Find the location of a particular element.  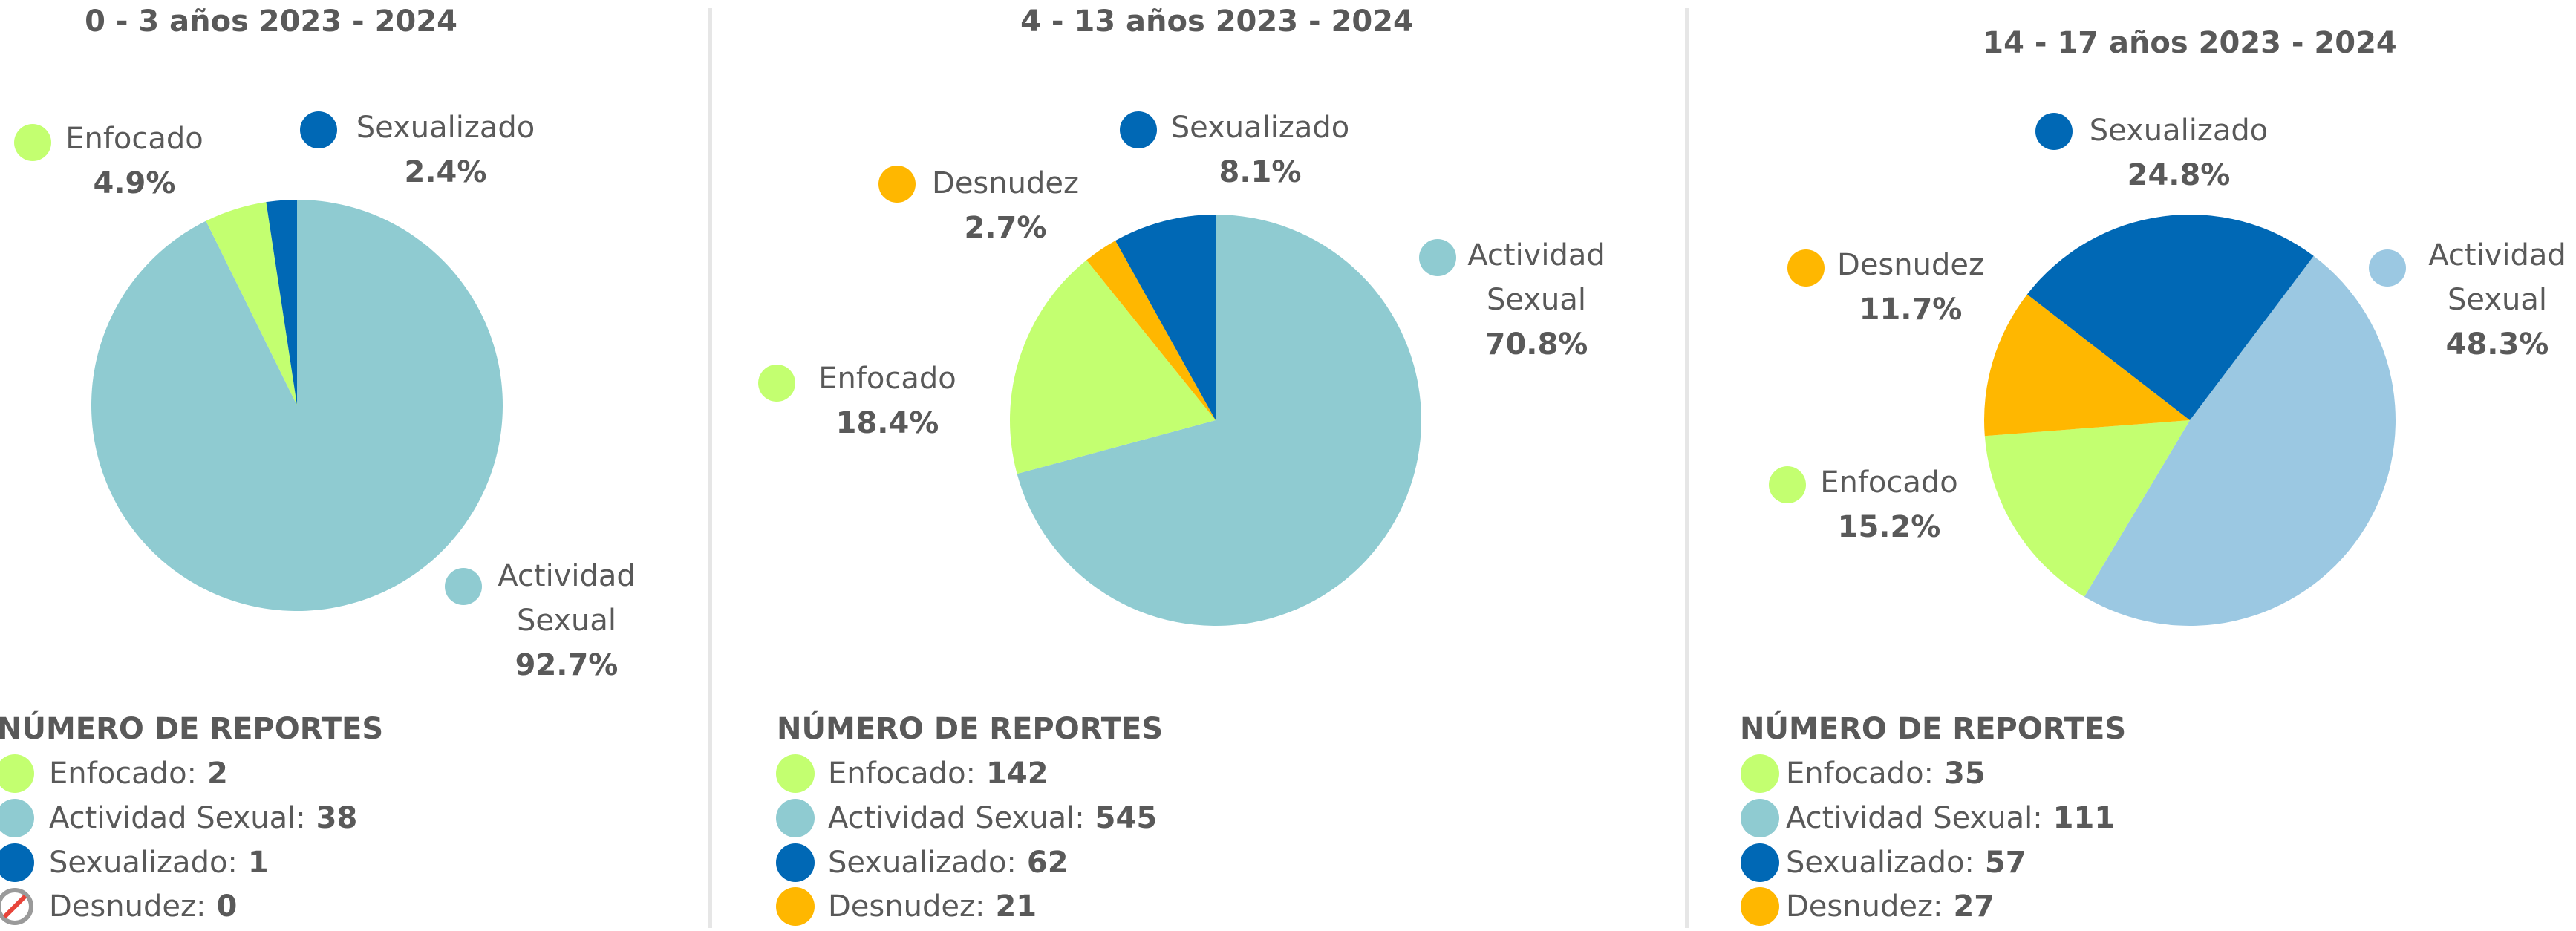

slice-label: Desnudez 2.7% is located at coordinates (1005, 205).